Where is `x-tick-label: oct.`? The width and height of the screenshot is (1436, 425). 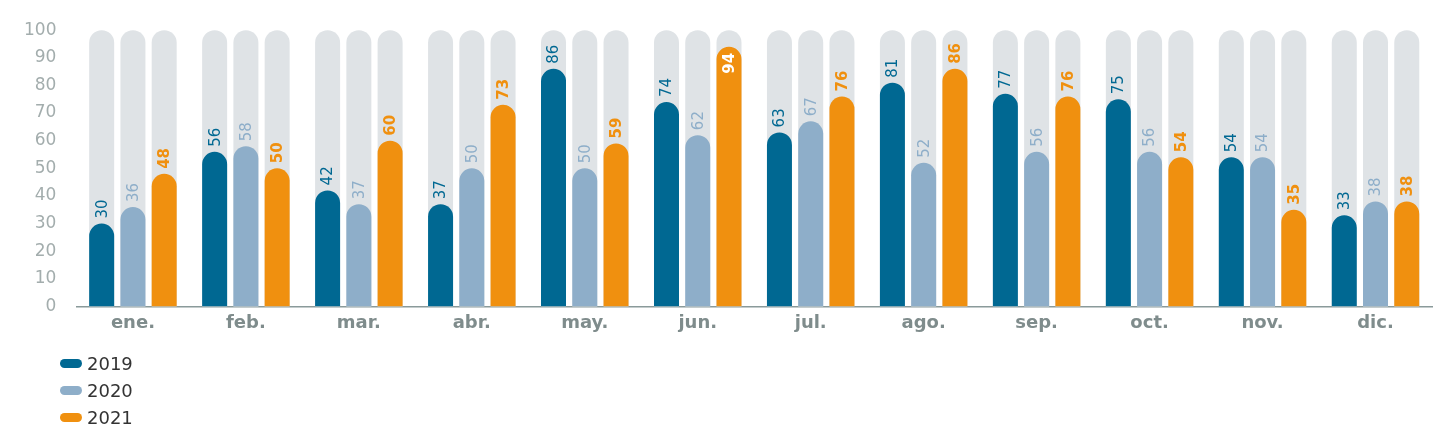 x-tick-label: oct. is located at coordinates (1149, 321).